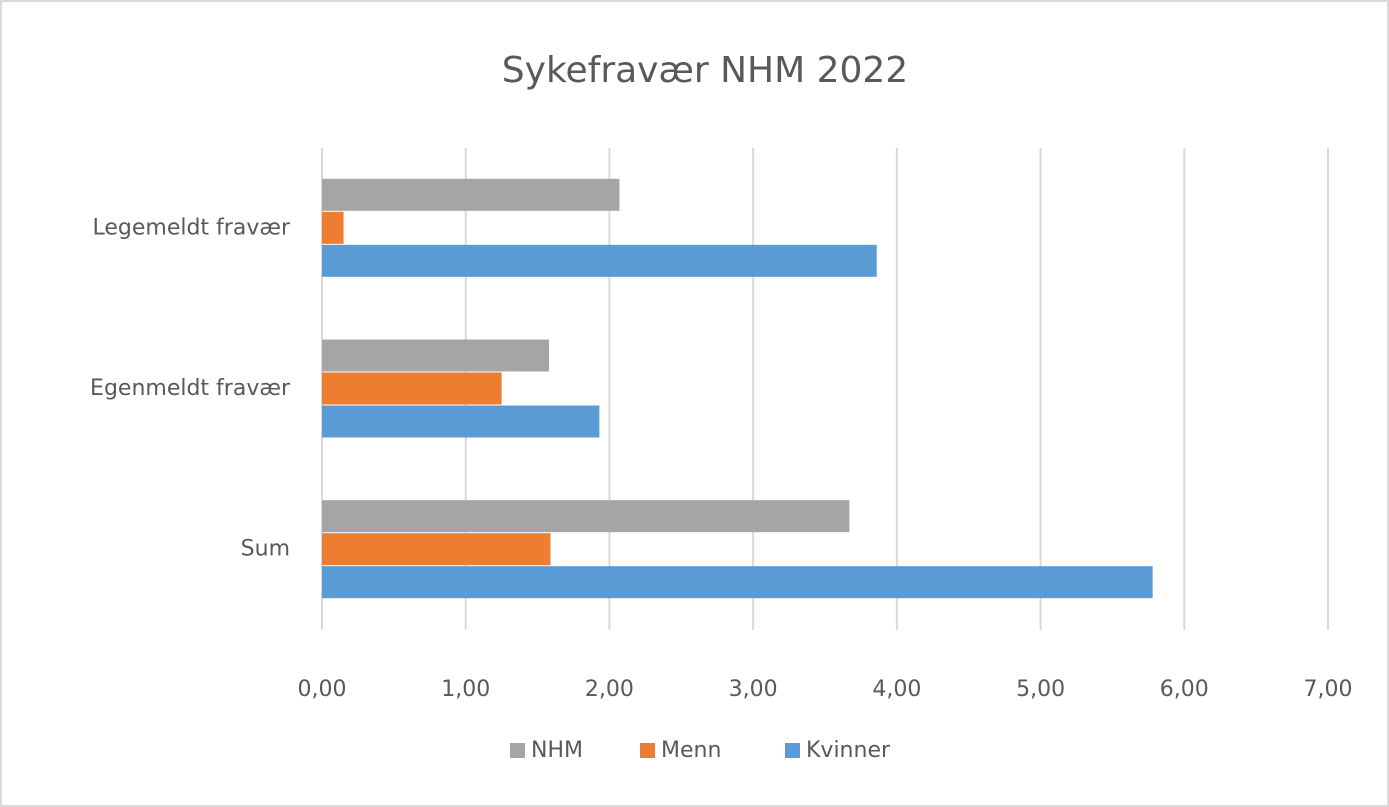  Describe the element at coordinates (753, 689) in the screenshot. I see `x-tick-label: 3,00` at that location.